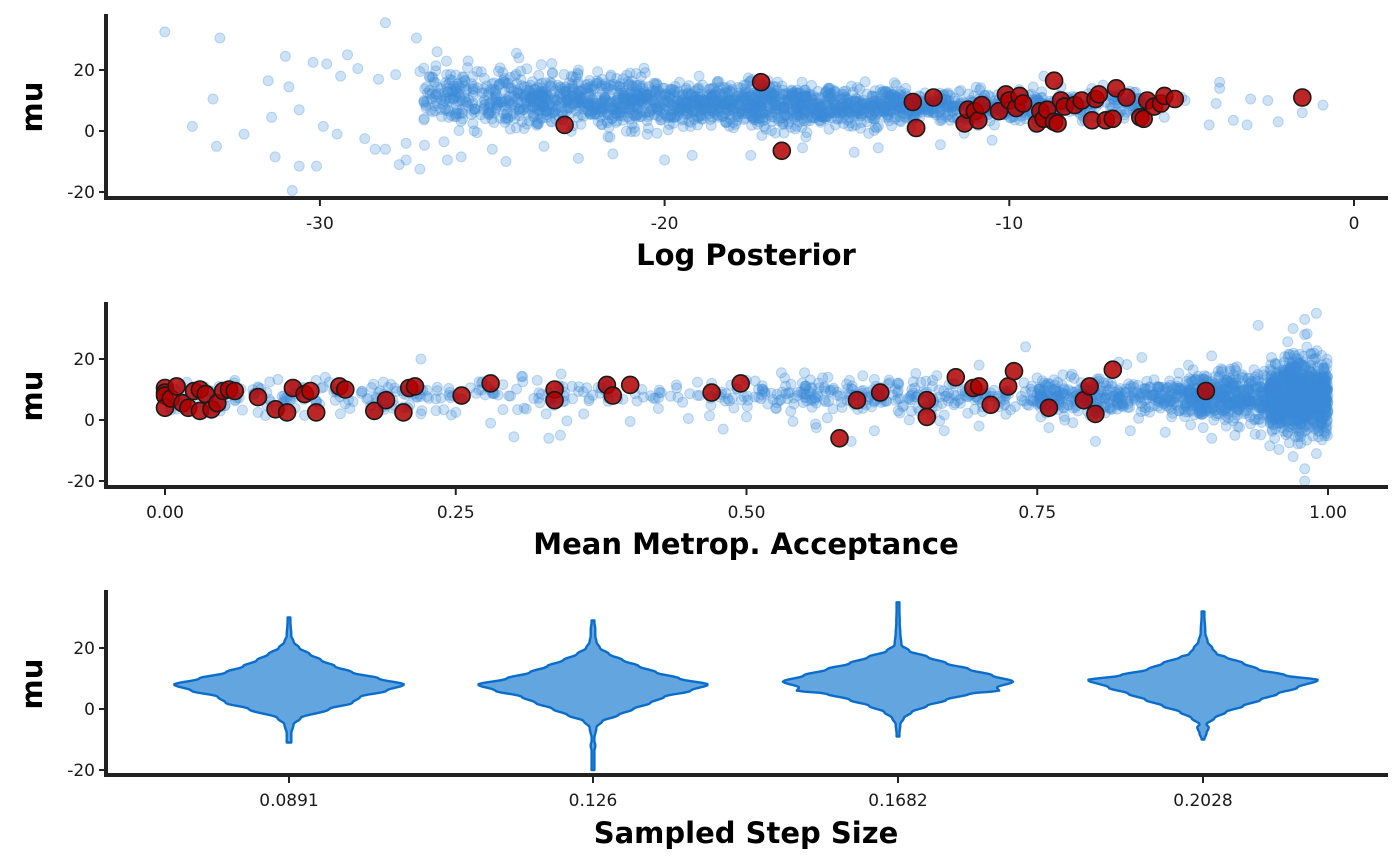 Image resolution: width=1400 pixels, height=866 pixels. I want to click on x-axis-title: Log Posterior, so click(746, 255).